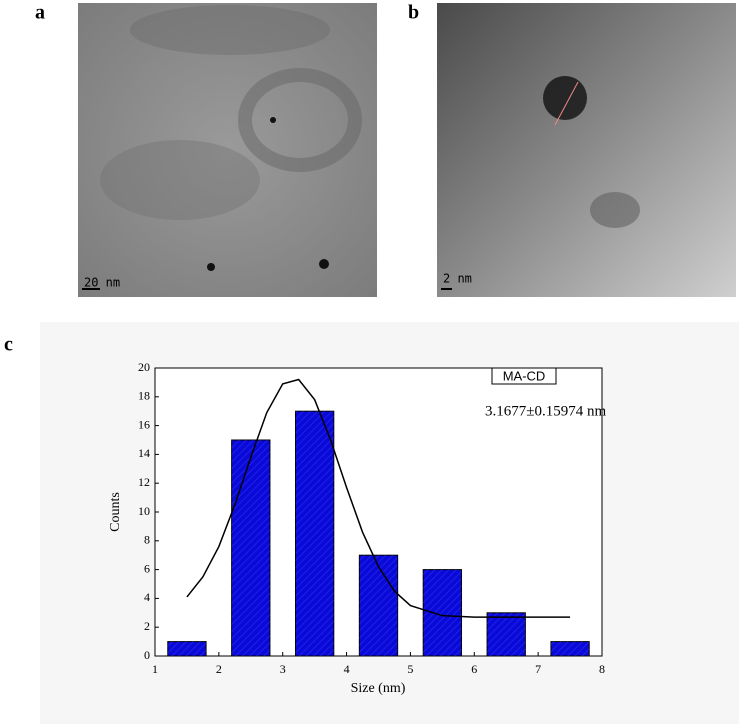  What do you see at coordinates (283, 669) in the screenshot?
I see `x-tick-label: 3` at bounding box center [283, 669].